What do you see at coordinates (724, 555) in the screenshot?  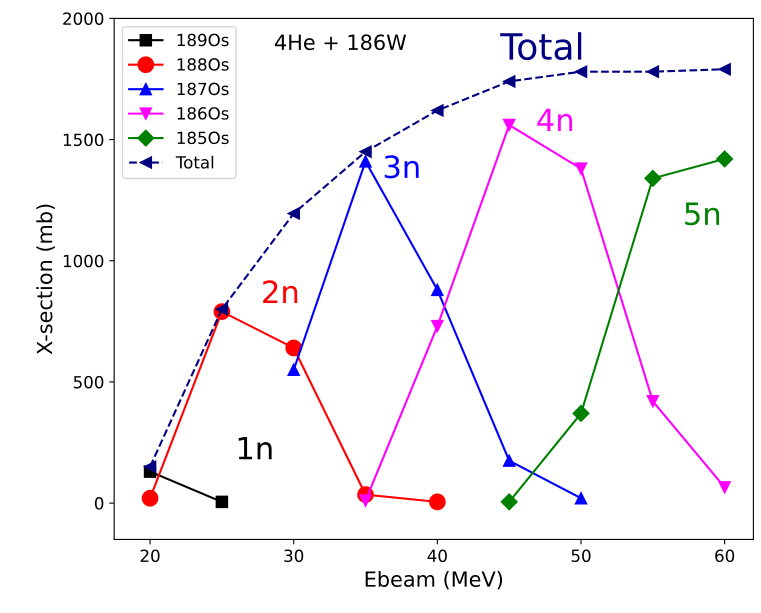 I see `x-tick-label: 60` at bounding box center [724, 555].